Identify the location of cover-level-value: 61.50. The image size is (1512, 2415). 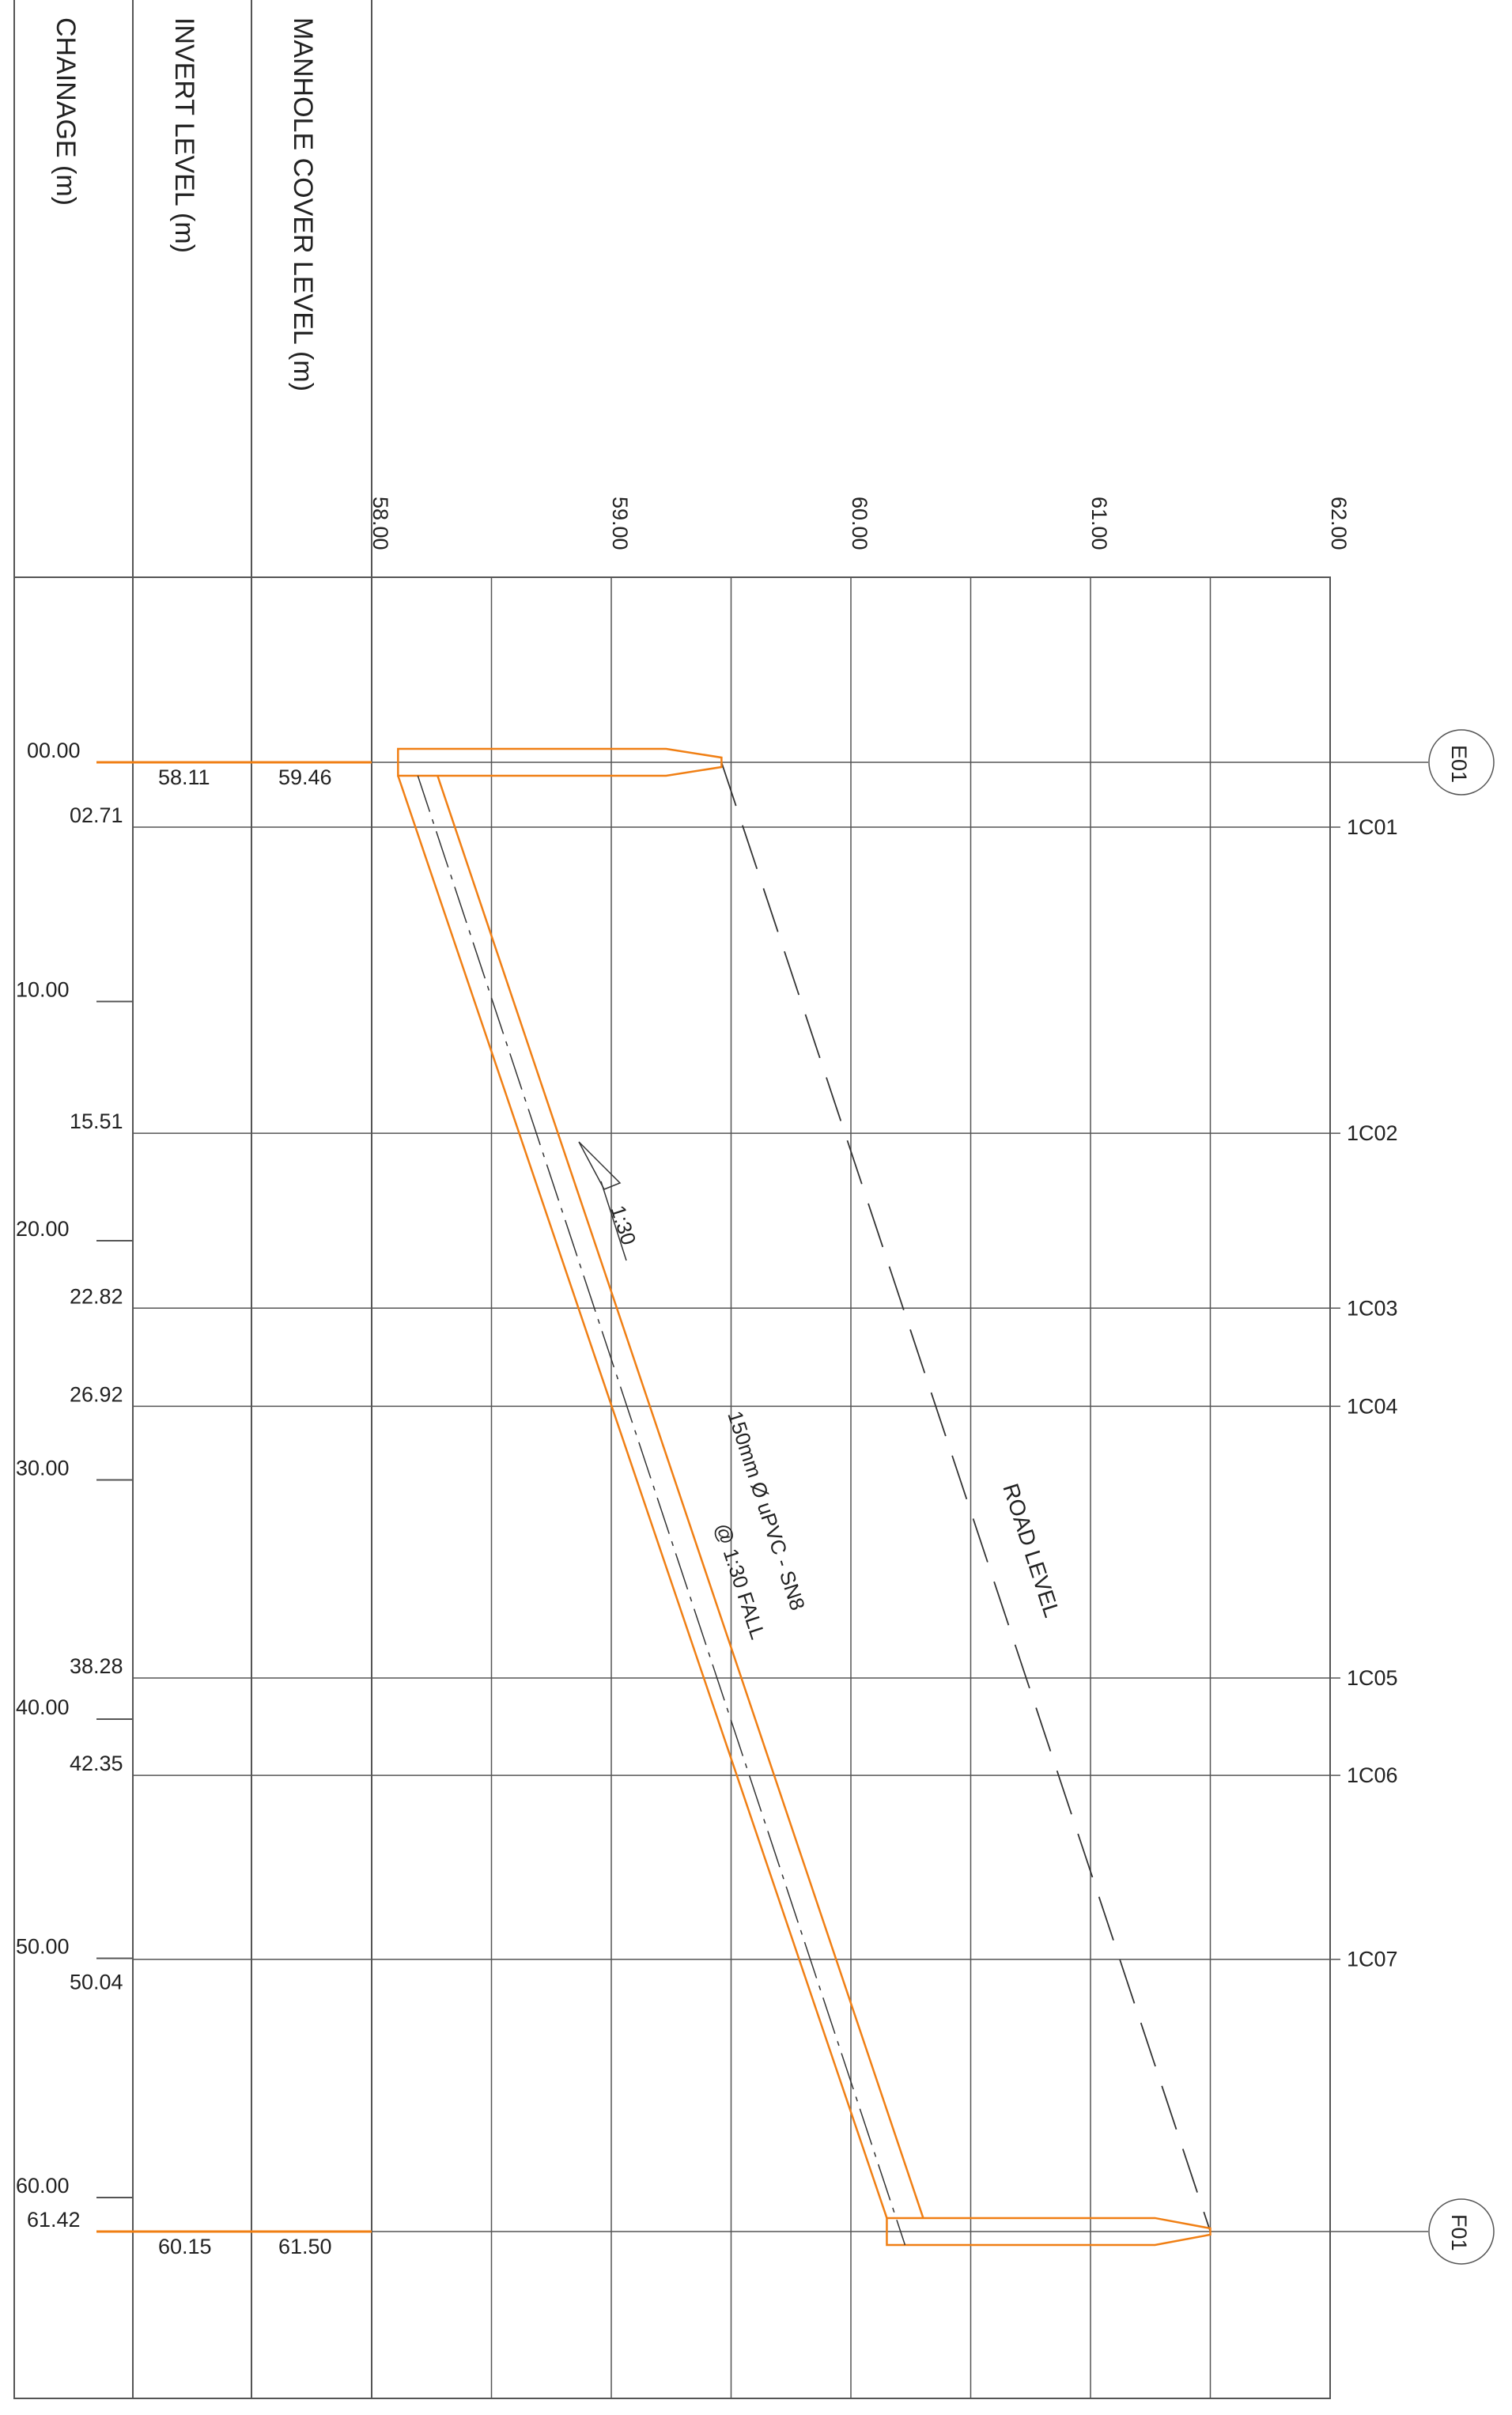
(305, 2246).